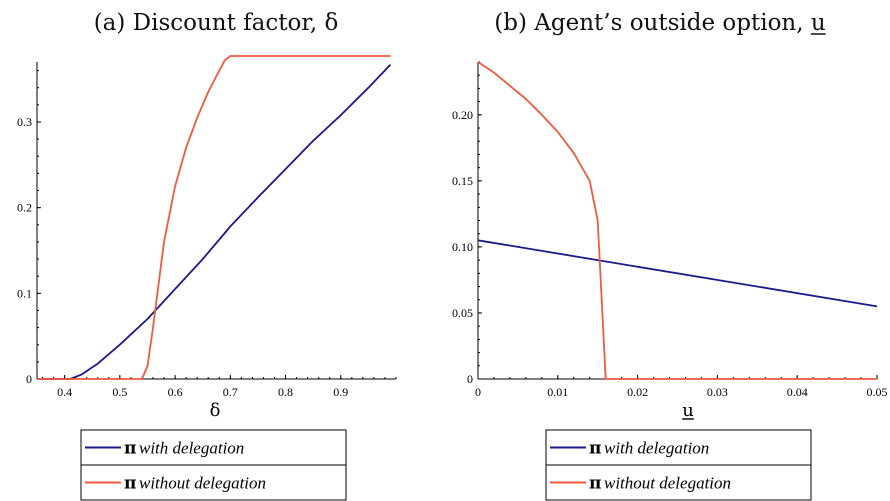 The width and height of the screenshot is (890, 501). What do you see at coordinates (285, 392) in the screenshot?
I see `x-tick-label: 0.8` at bounding box center [285, 392].